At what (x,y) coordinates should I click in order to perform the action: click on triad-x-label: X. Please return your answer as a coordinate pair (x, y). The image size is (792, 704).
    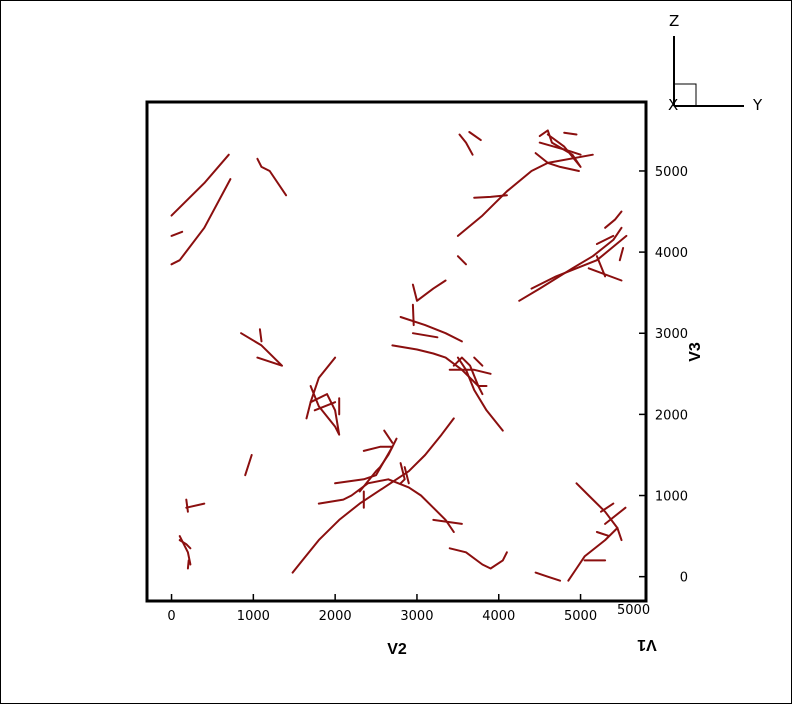
    Looking at the image, I should click on (673, 105).